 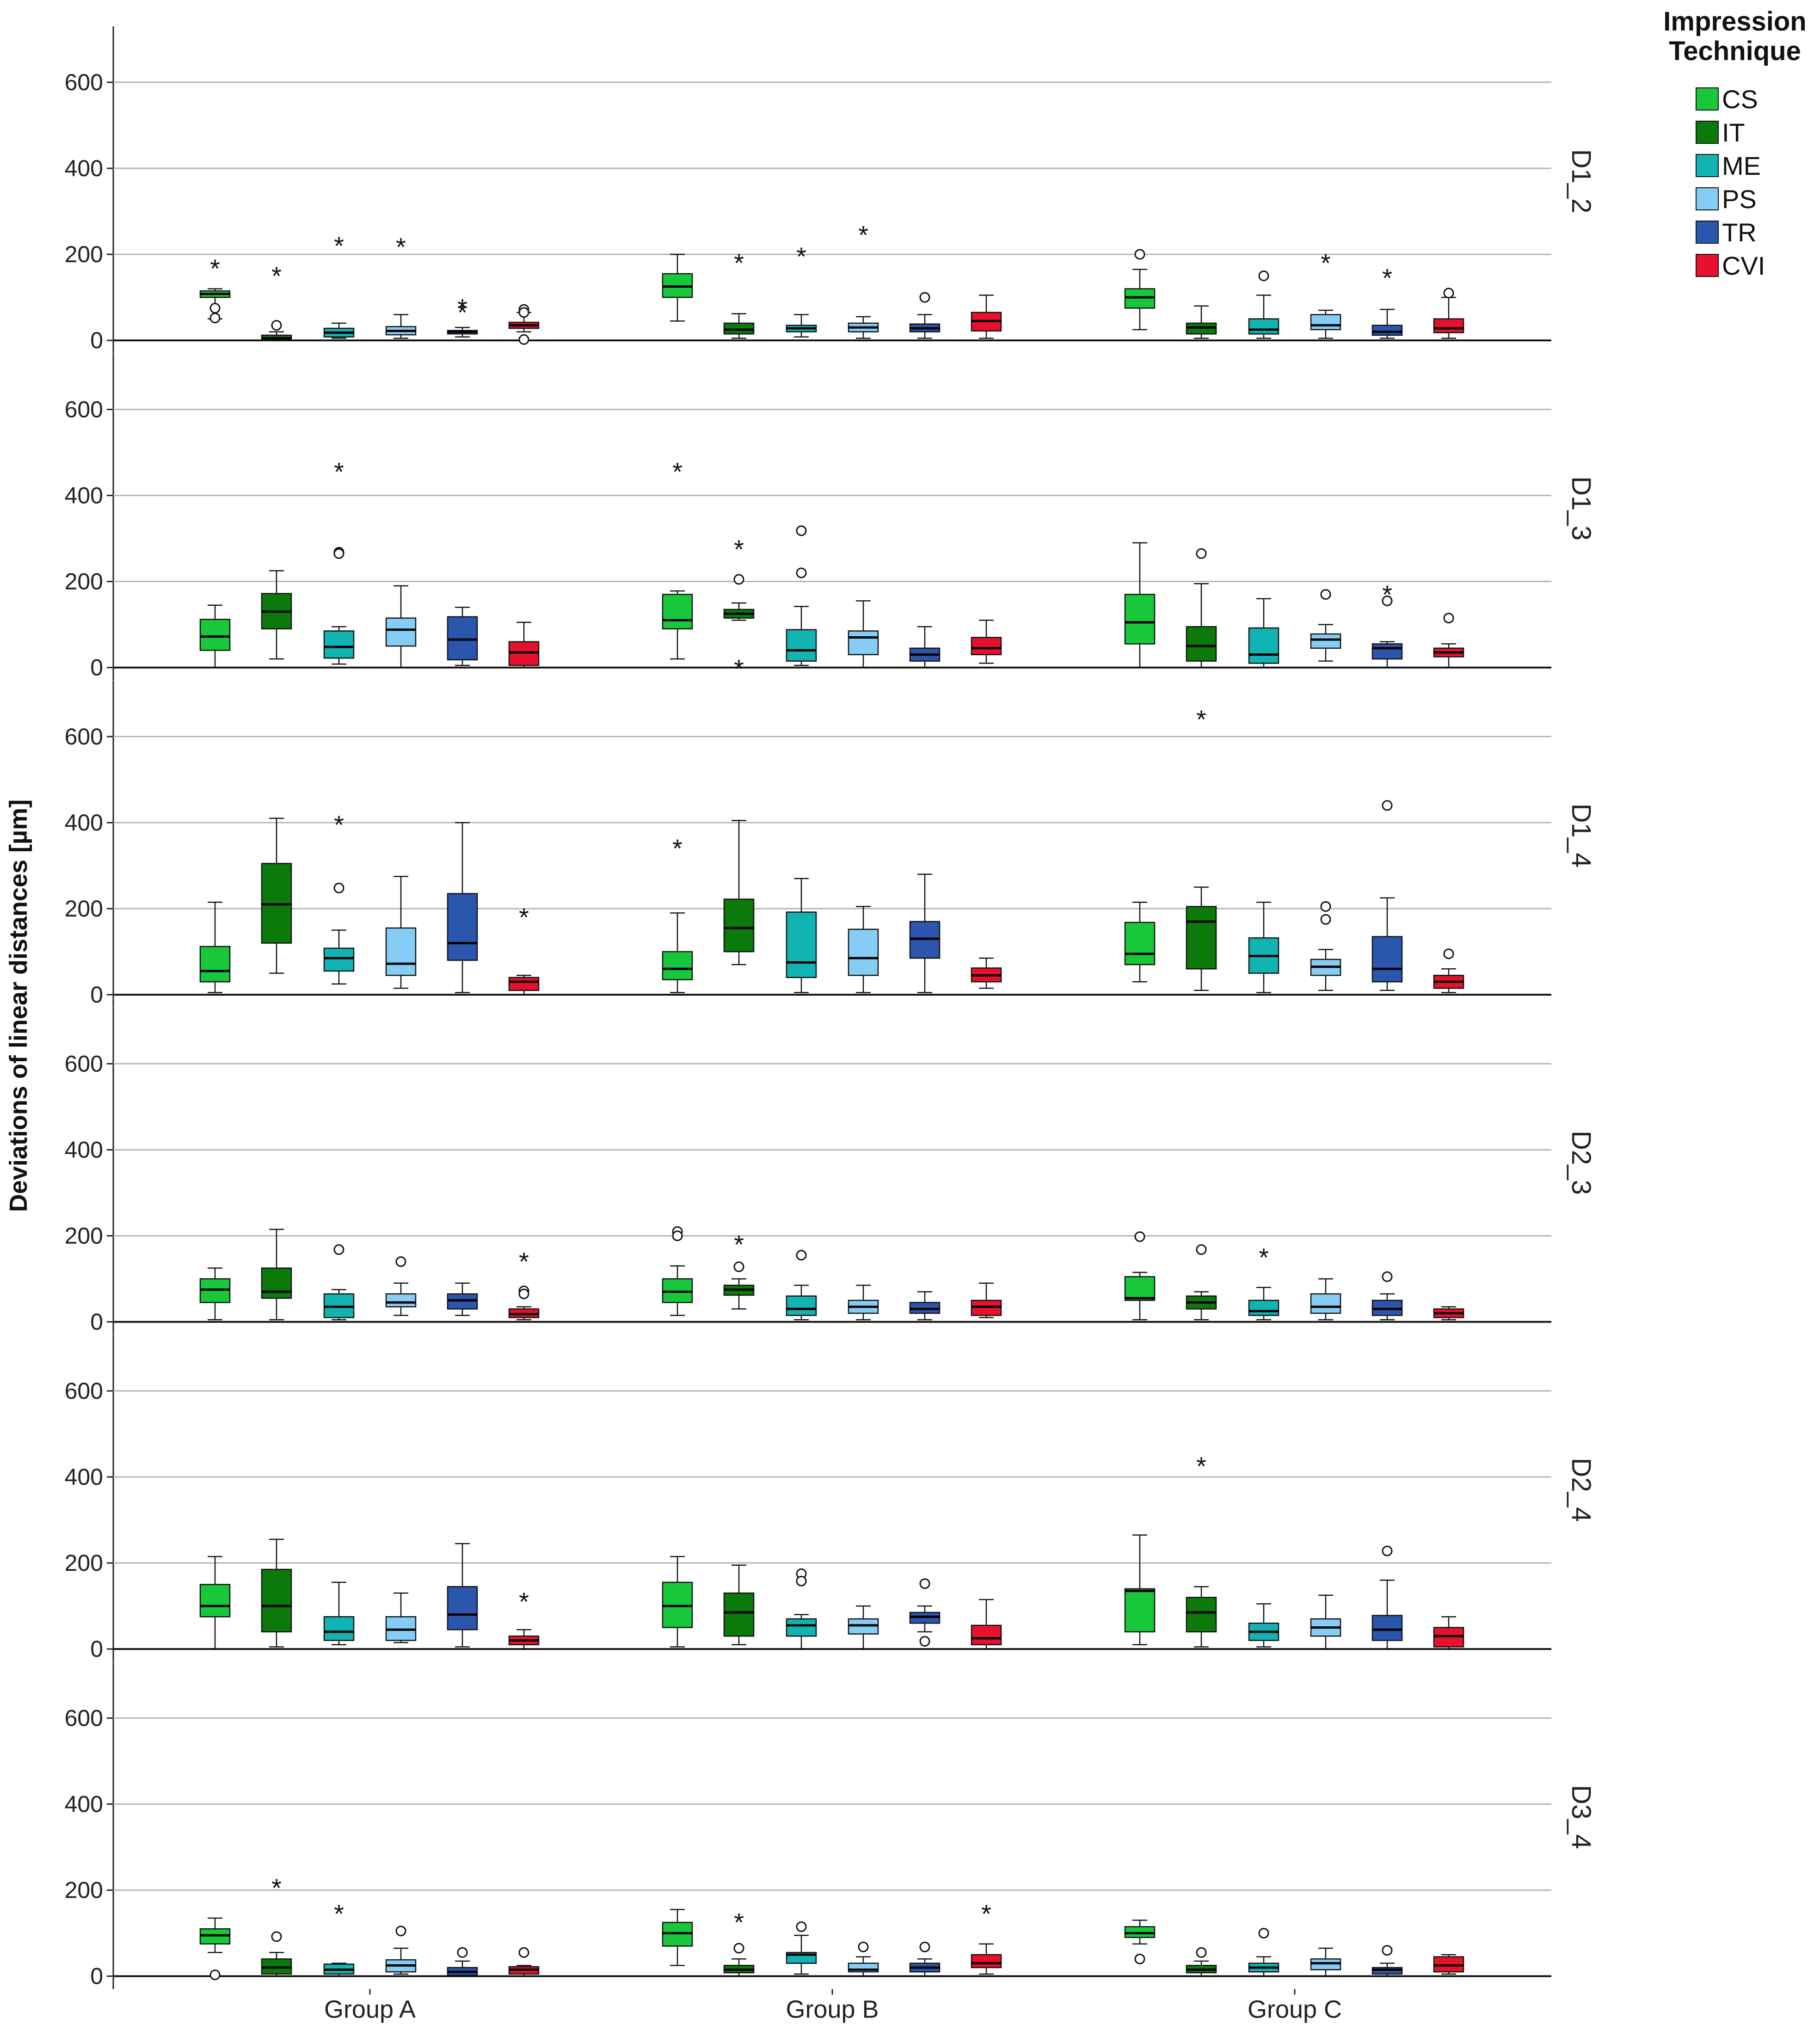 I want to click on legend-title-line2: Technique, so click(x=1735, y=51).